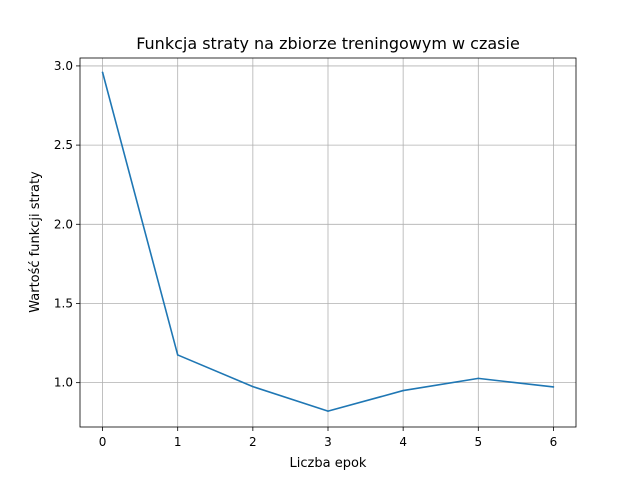 The width and height of the screenshot is (640, 480). I want to click on y-tick-label: 2.0, so click(63, 224).